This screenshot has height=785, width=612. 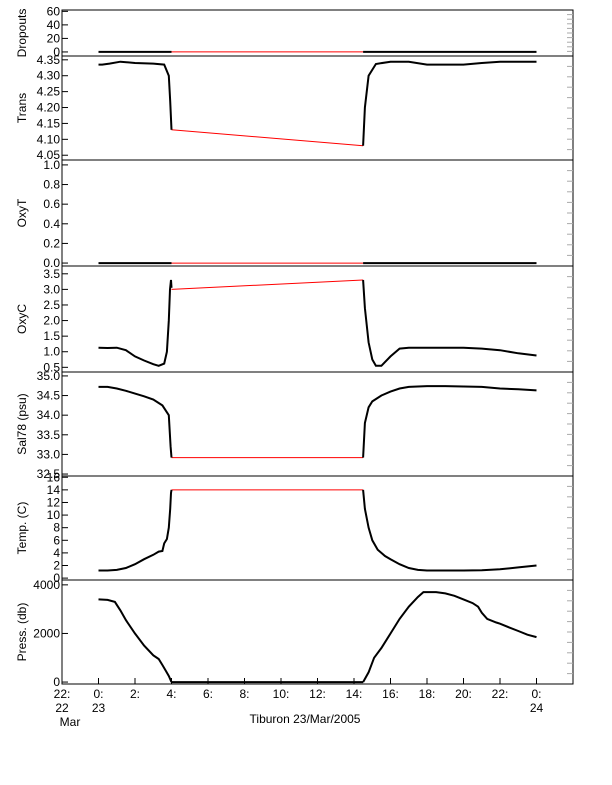 What do you see at coordinates (46, 585) in the screenshot?
I see `y-tick-label: 4000` at bounding box center [46, 585].